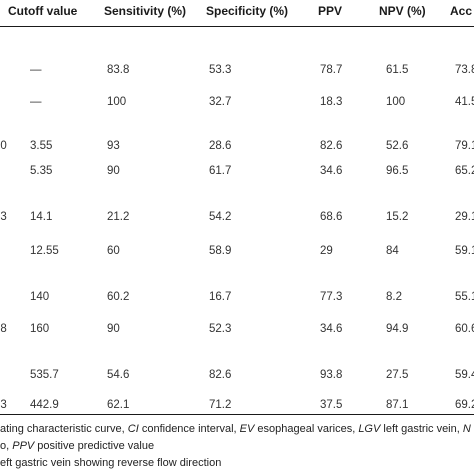 This screenshot has height=474, width=474. Describe the element at coordinates (43, 11) in the screenshot. I see `header-cutoff: Cutoff value` at that location.